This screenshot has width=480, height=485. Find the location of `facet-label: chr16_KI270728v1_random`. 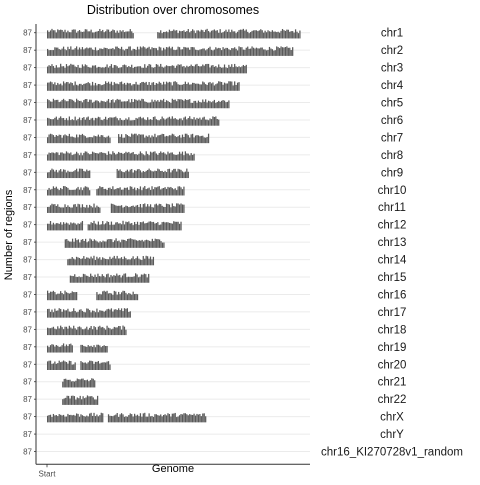

facet-label: chr16_KI270728v1_random is located at coordinates (392, 453).